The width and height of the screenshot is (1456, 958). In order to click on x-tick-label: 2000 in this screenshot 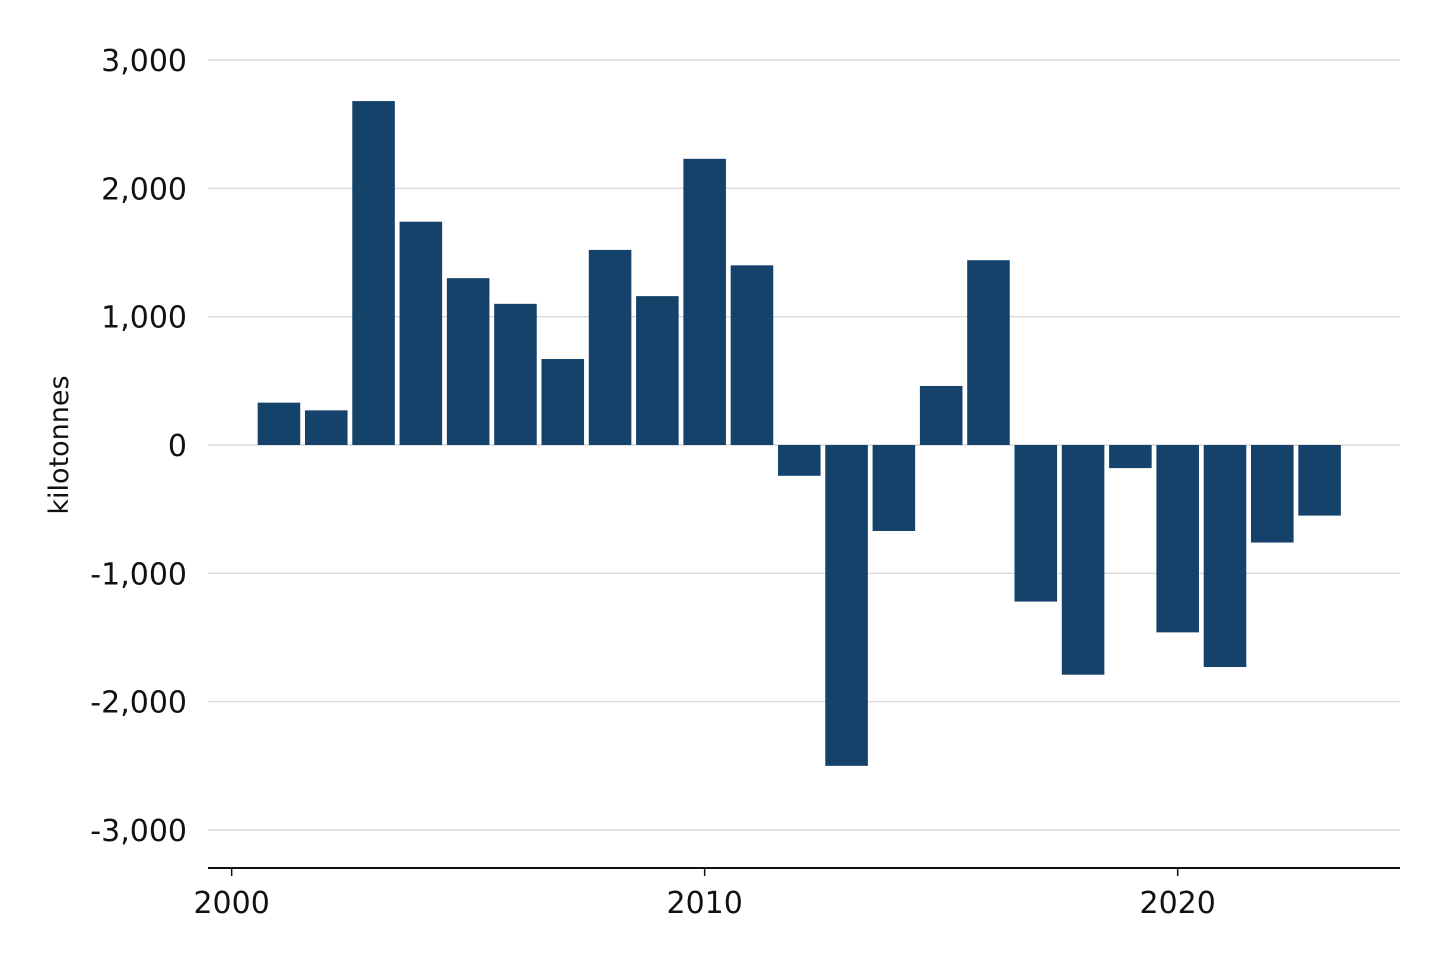, I will do `click(231, 903)`.